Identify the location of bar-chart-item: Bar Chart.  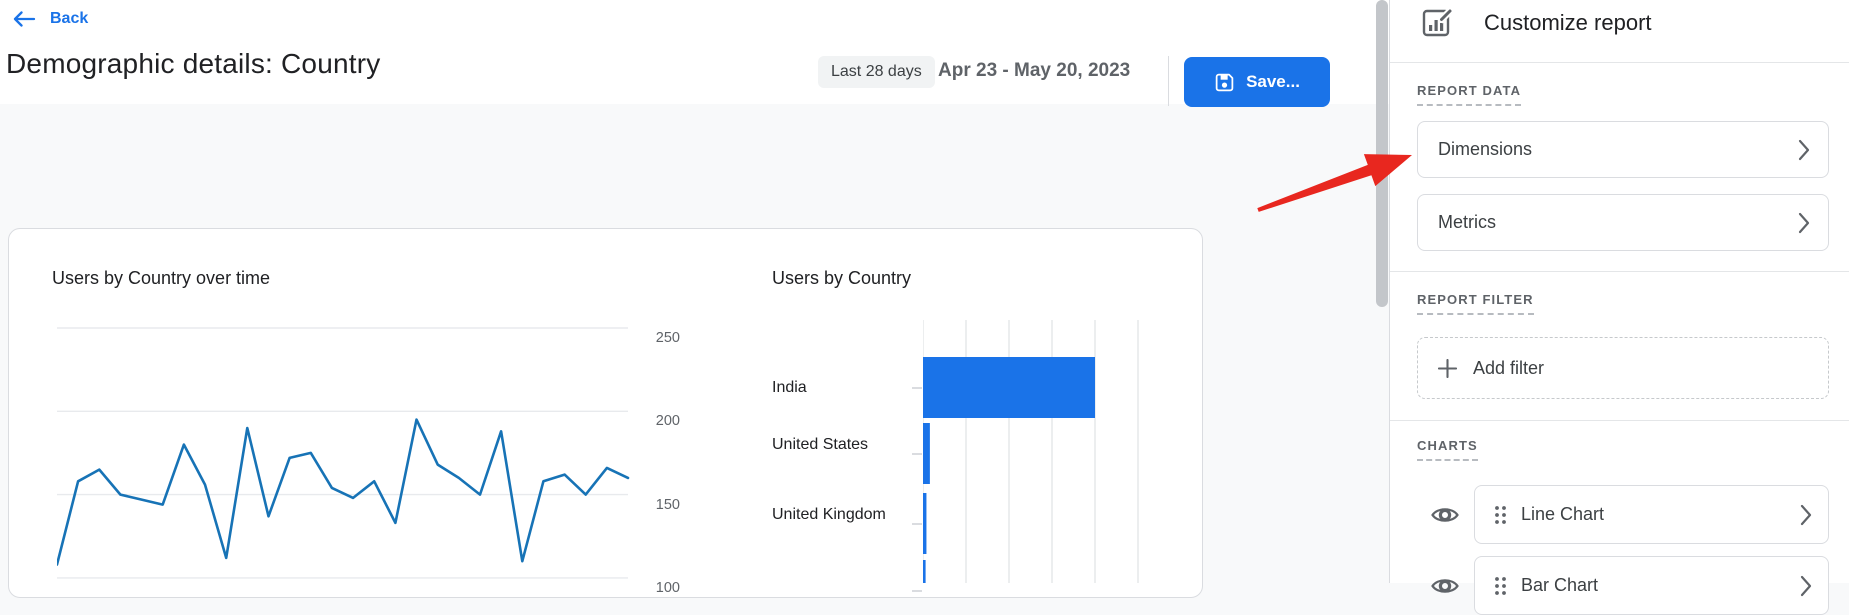
(1651, 585).